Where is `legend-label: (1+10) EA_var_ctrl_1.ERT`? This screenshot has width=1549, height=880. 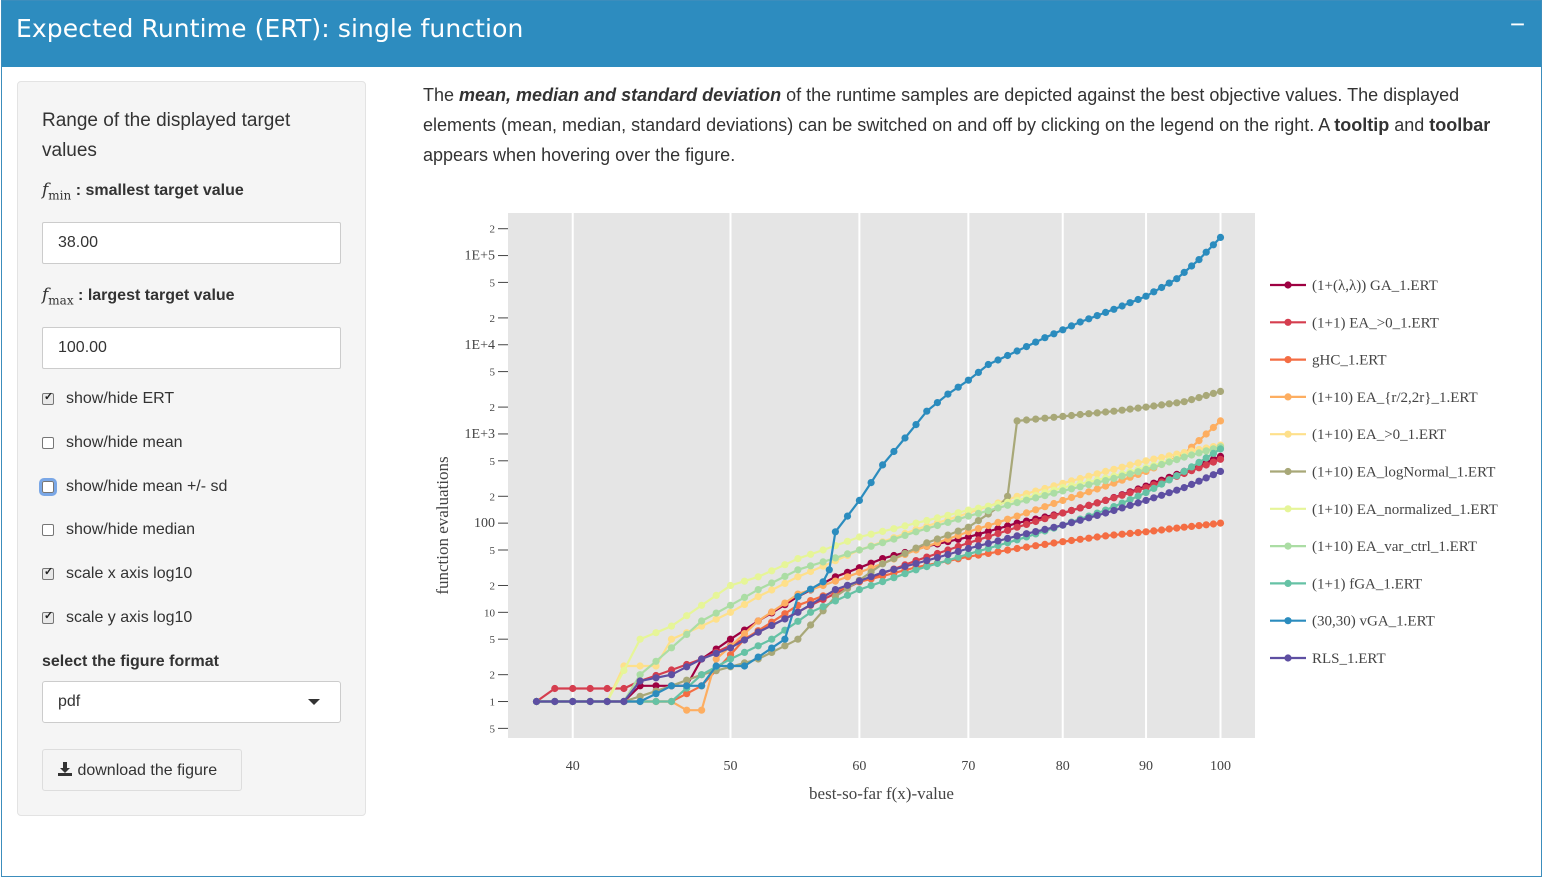
legend-label: (1+10) EA_var_ctrl_1.ERT is located at coordinates (1394, 547).